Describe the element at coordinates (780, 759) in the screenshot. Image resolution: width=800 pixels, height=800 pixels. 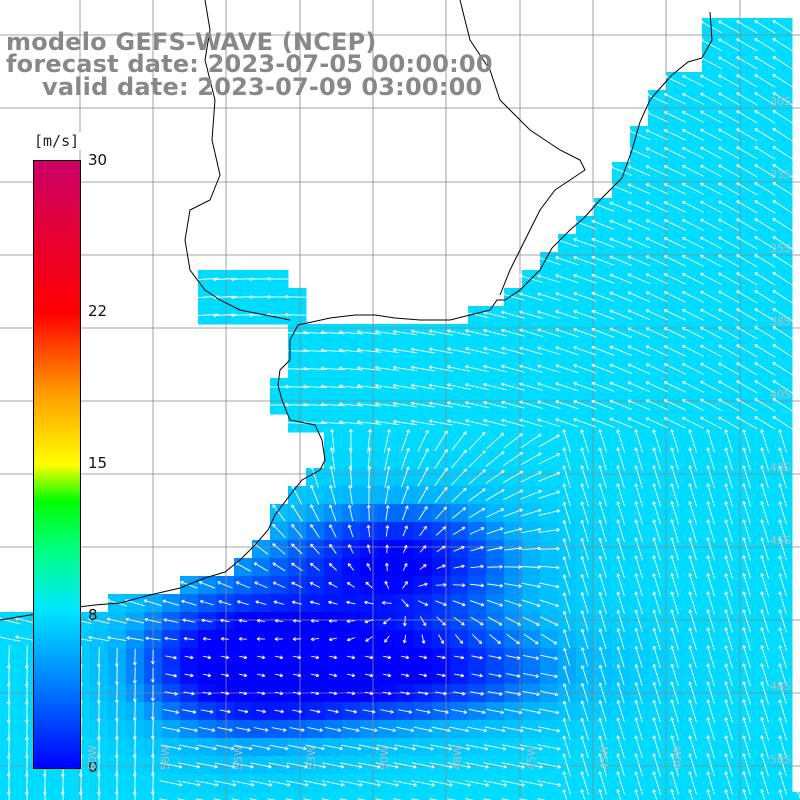
I see `latitude-label: 50S` at that location.